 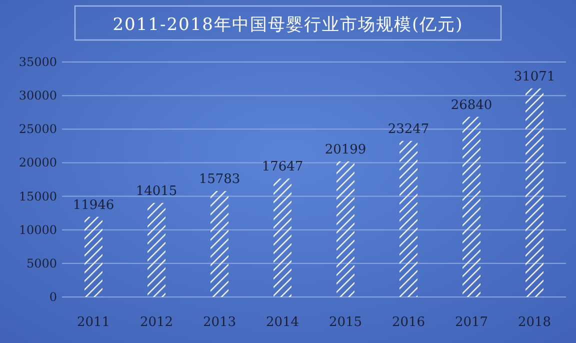 I want to click on x-tick-label: 2016, so click(x=409, y=322).